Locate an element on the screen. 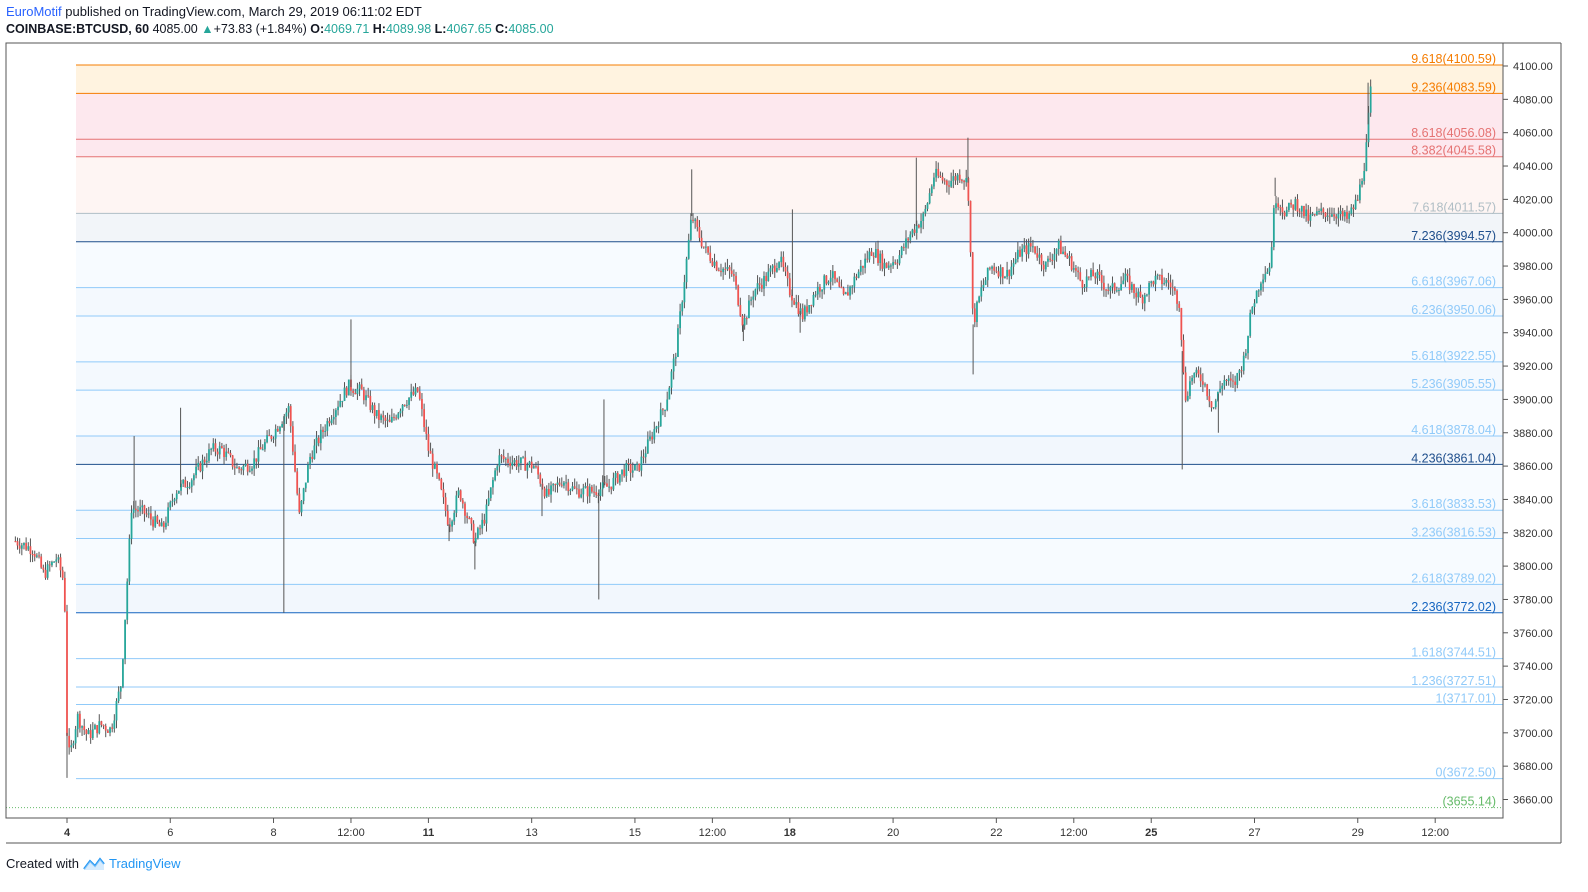  time-tick-label: 13 is located at coordinates (532, 833).